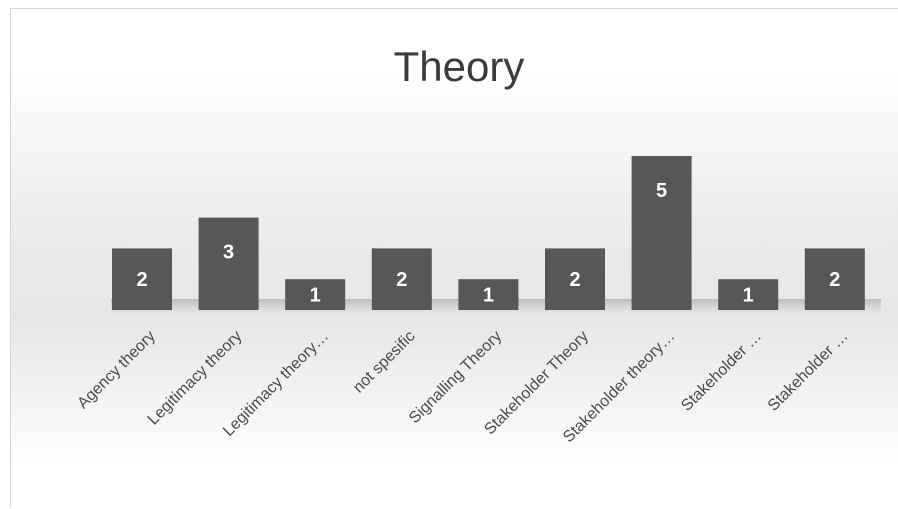  I want to click on bar-value-label-5: 1, so click(488, 296).